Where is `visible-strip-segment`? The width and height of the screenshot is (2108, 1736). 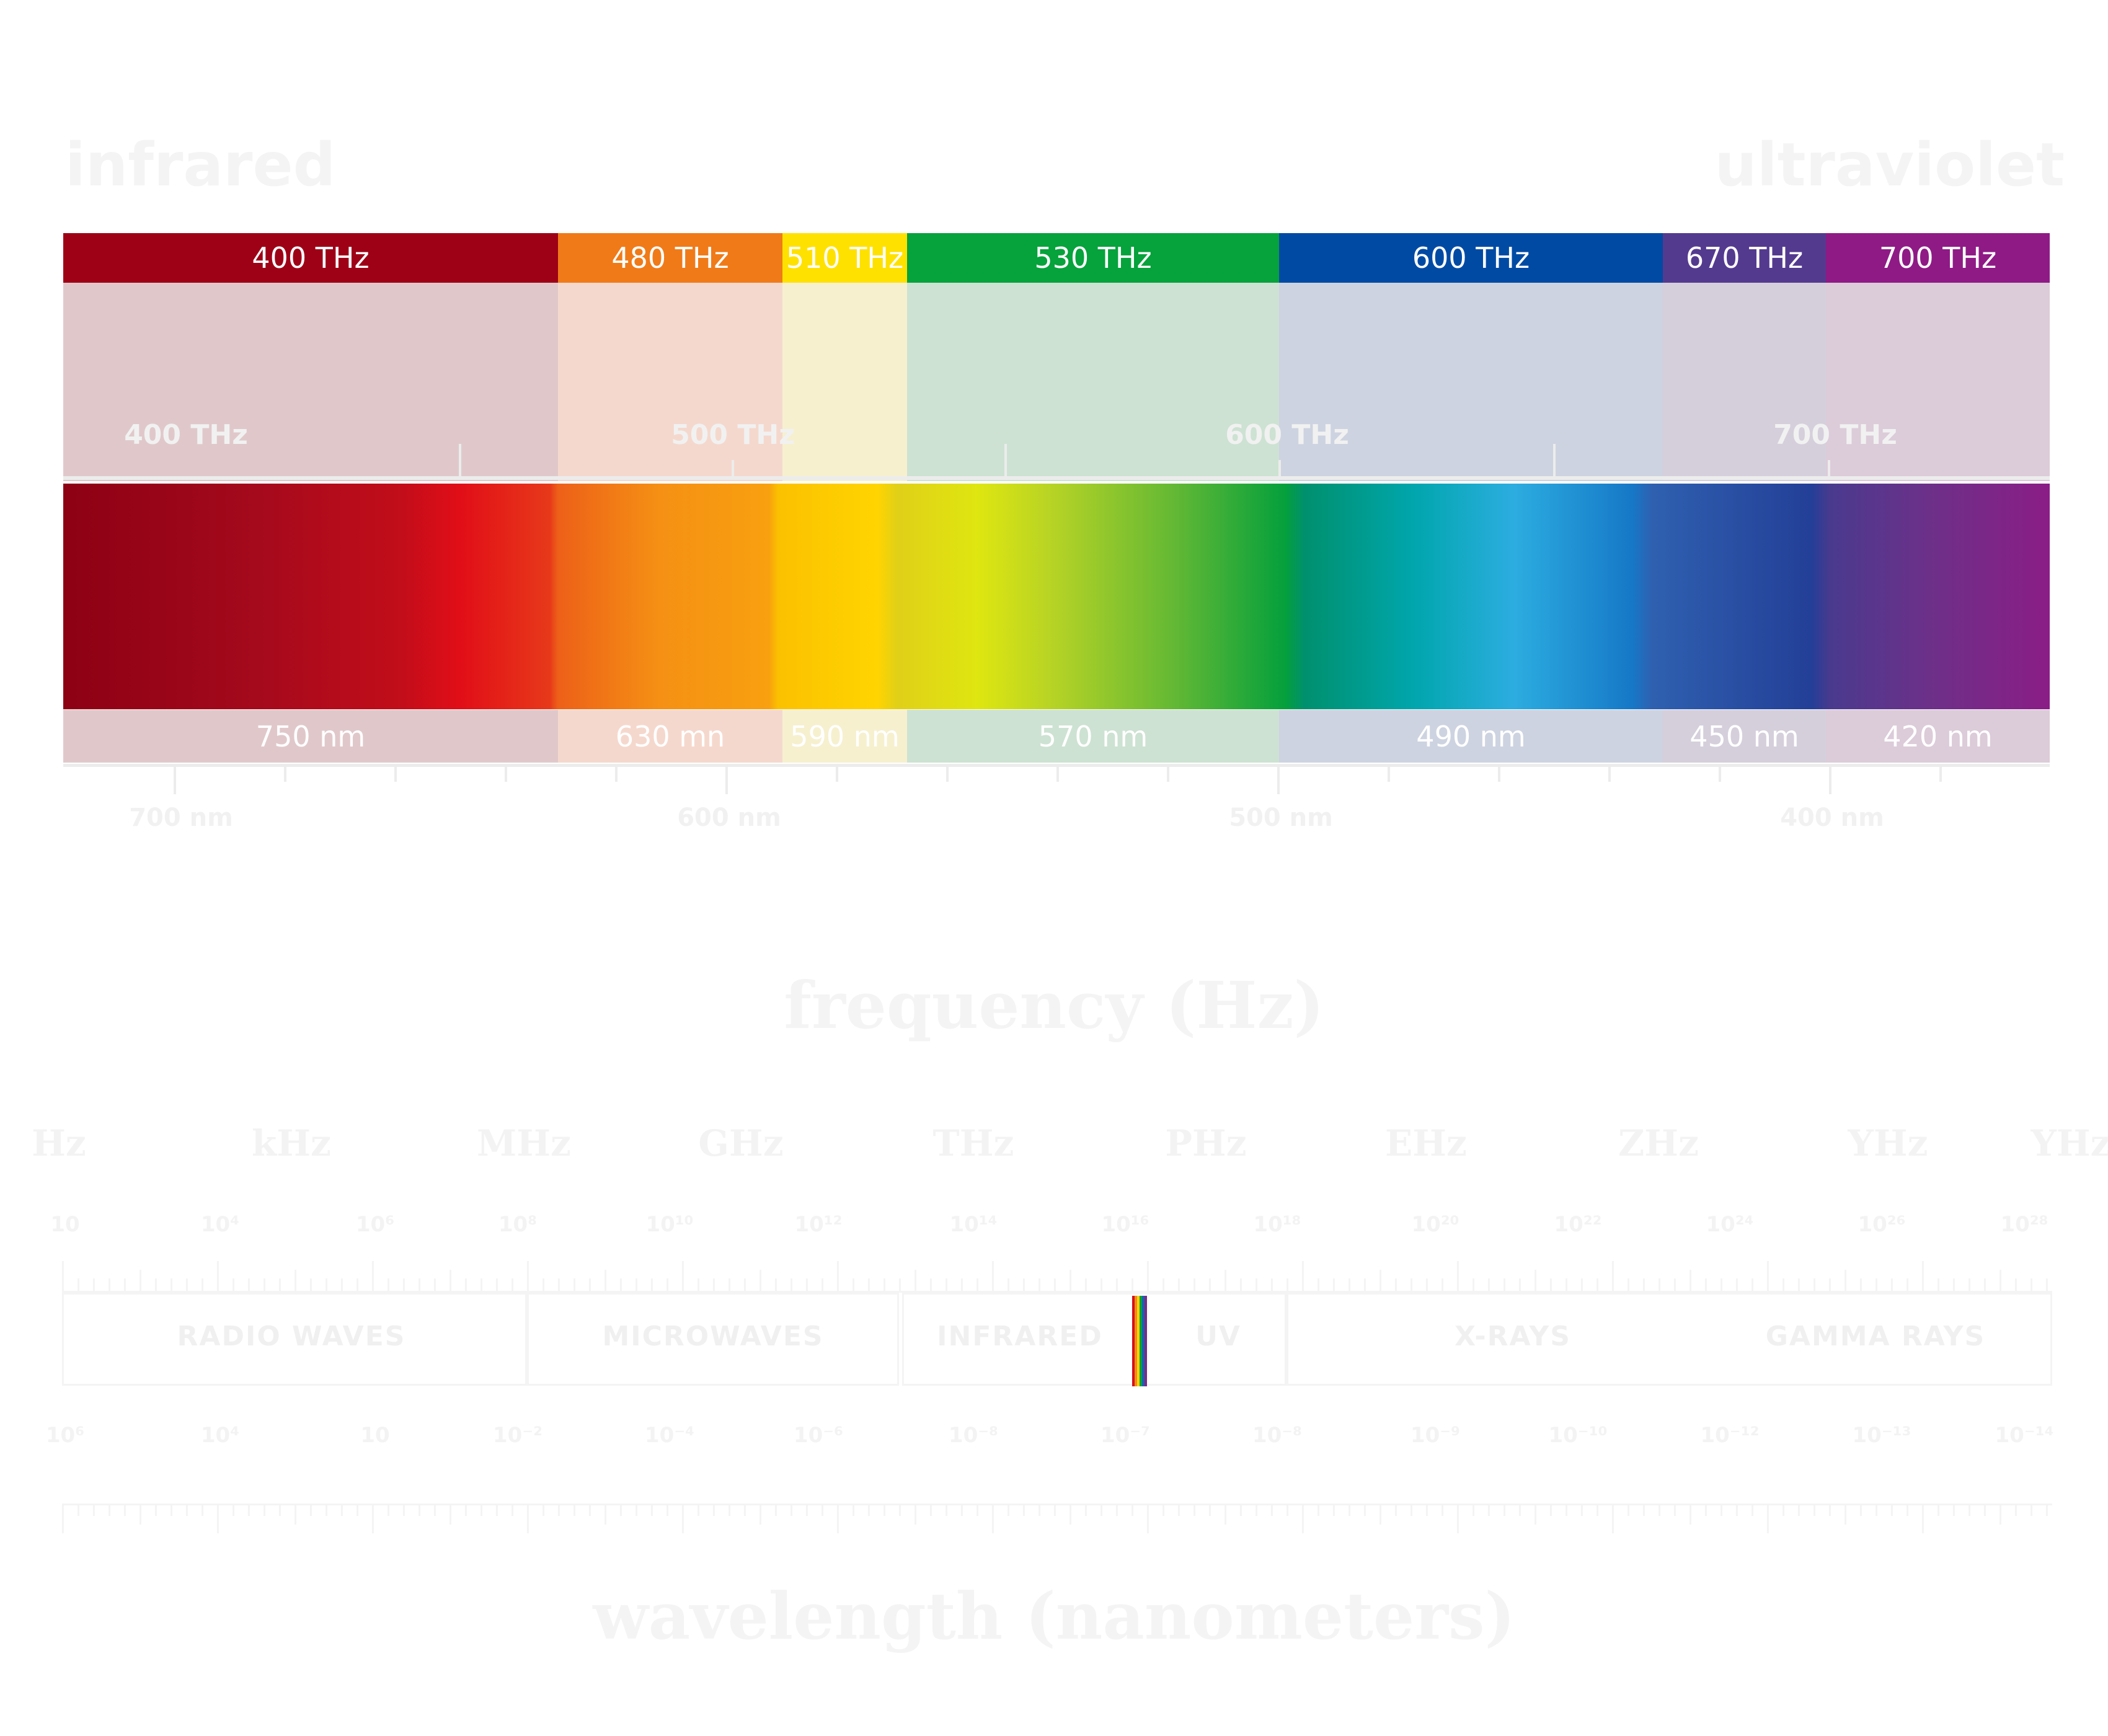
visible-strip-segment is located at coordinates (1141, 1341).